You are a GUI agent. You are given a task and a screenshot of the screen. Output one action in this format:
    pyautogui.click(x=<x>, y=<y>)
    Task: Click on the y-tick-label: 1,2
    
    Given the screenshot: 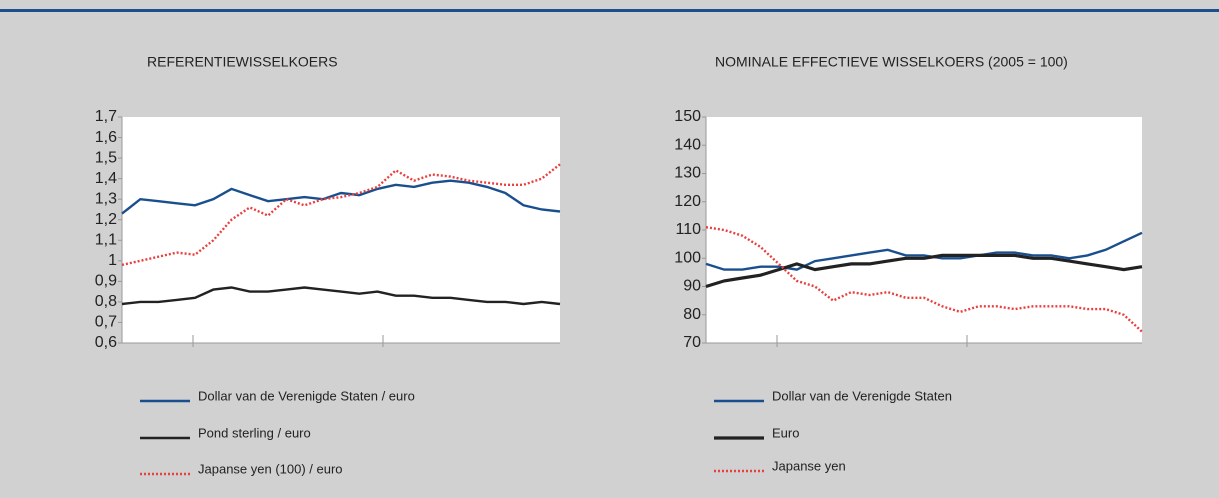 What is the action you would take?
    pyautogui.click(x=106, y=219)
    